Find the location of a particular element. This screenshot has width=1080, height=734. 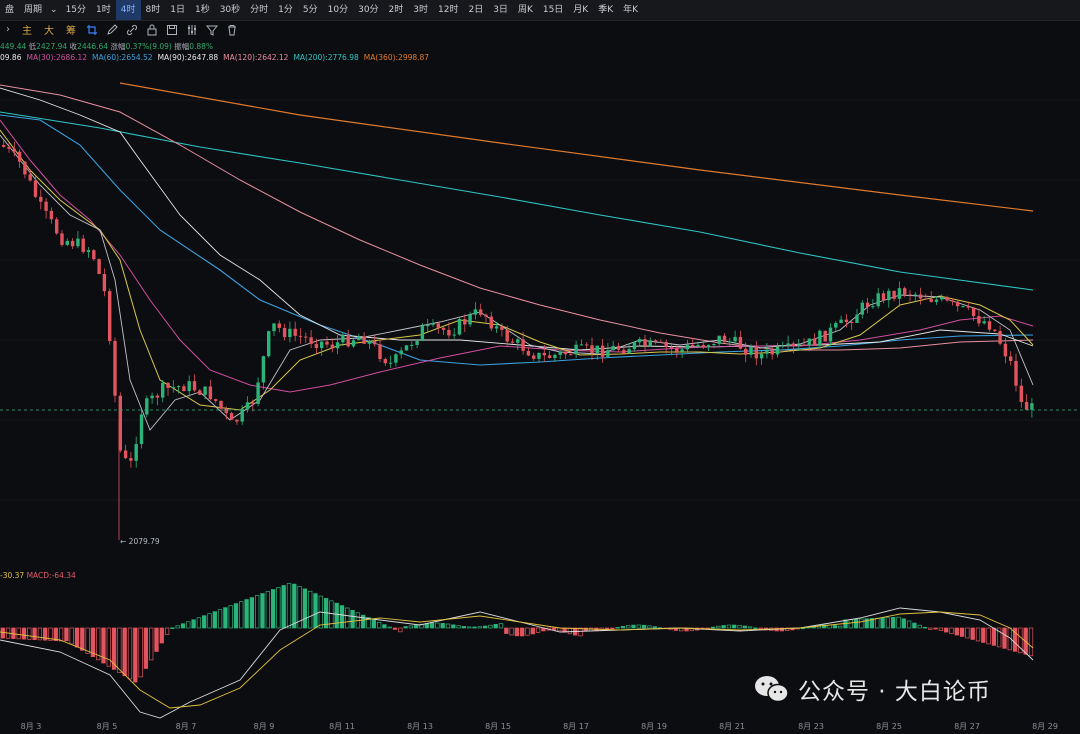

macd-dif-value: -30.37 is located at coordinates (12, 575).